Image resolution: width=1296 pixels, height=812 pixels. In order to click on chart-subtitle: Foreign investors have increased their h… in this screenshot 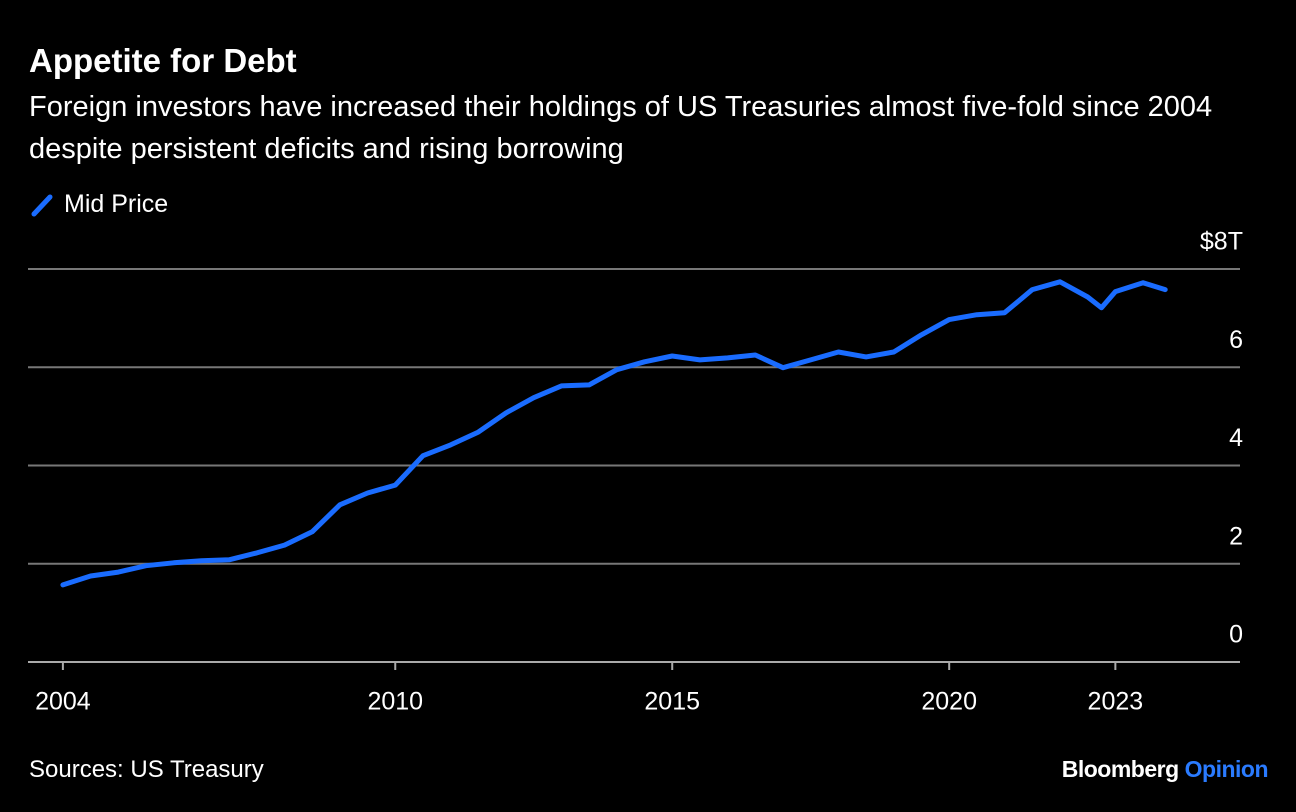, I will do `click(621, 128)`.